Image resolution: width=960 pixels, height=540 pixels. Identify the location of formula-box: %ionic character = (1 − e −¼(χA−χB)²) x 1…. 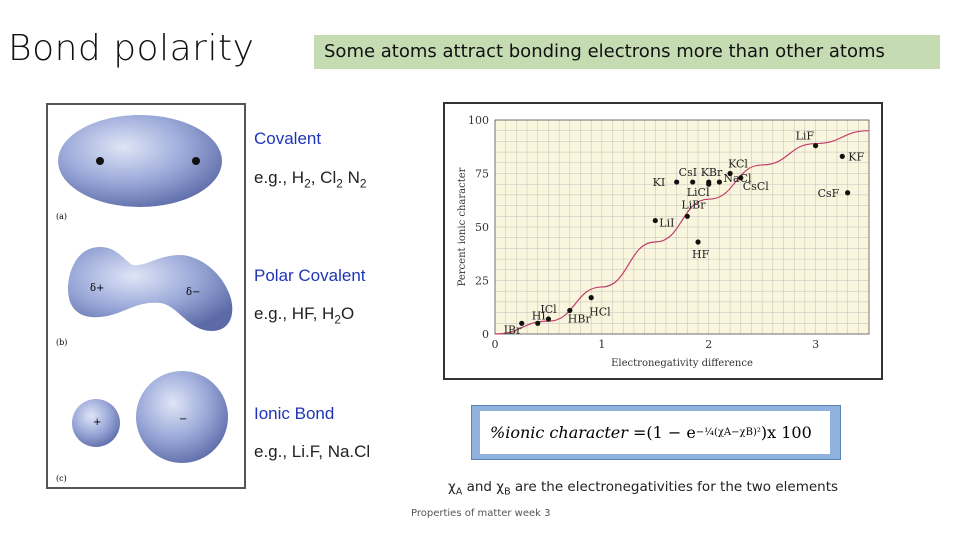
(656, 432).